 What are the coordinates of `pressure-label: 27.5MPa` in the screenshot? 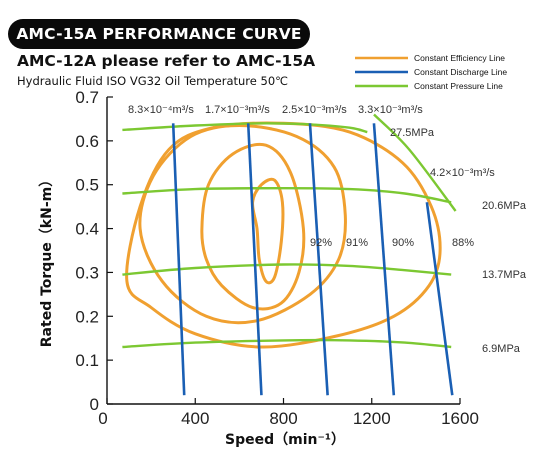 It's located at (412, 133).